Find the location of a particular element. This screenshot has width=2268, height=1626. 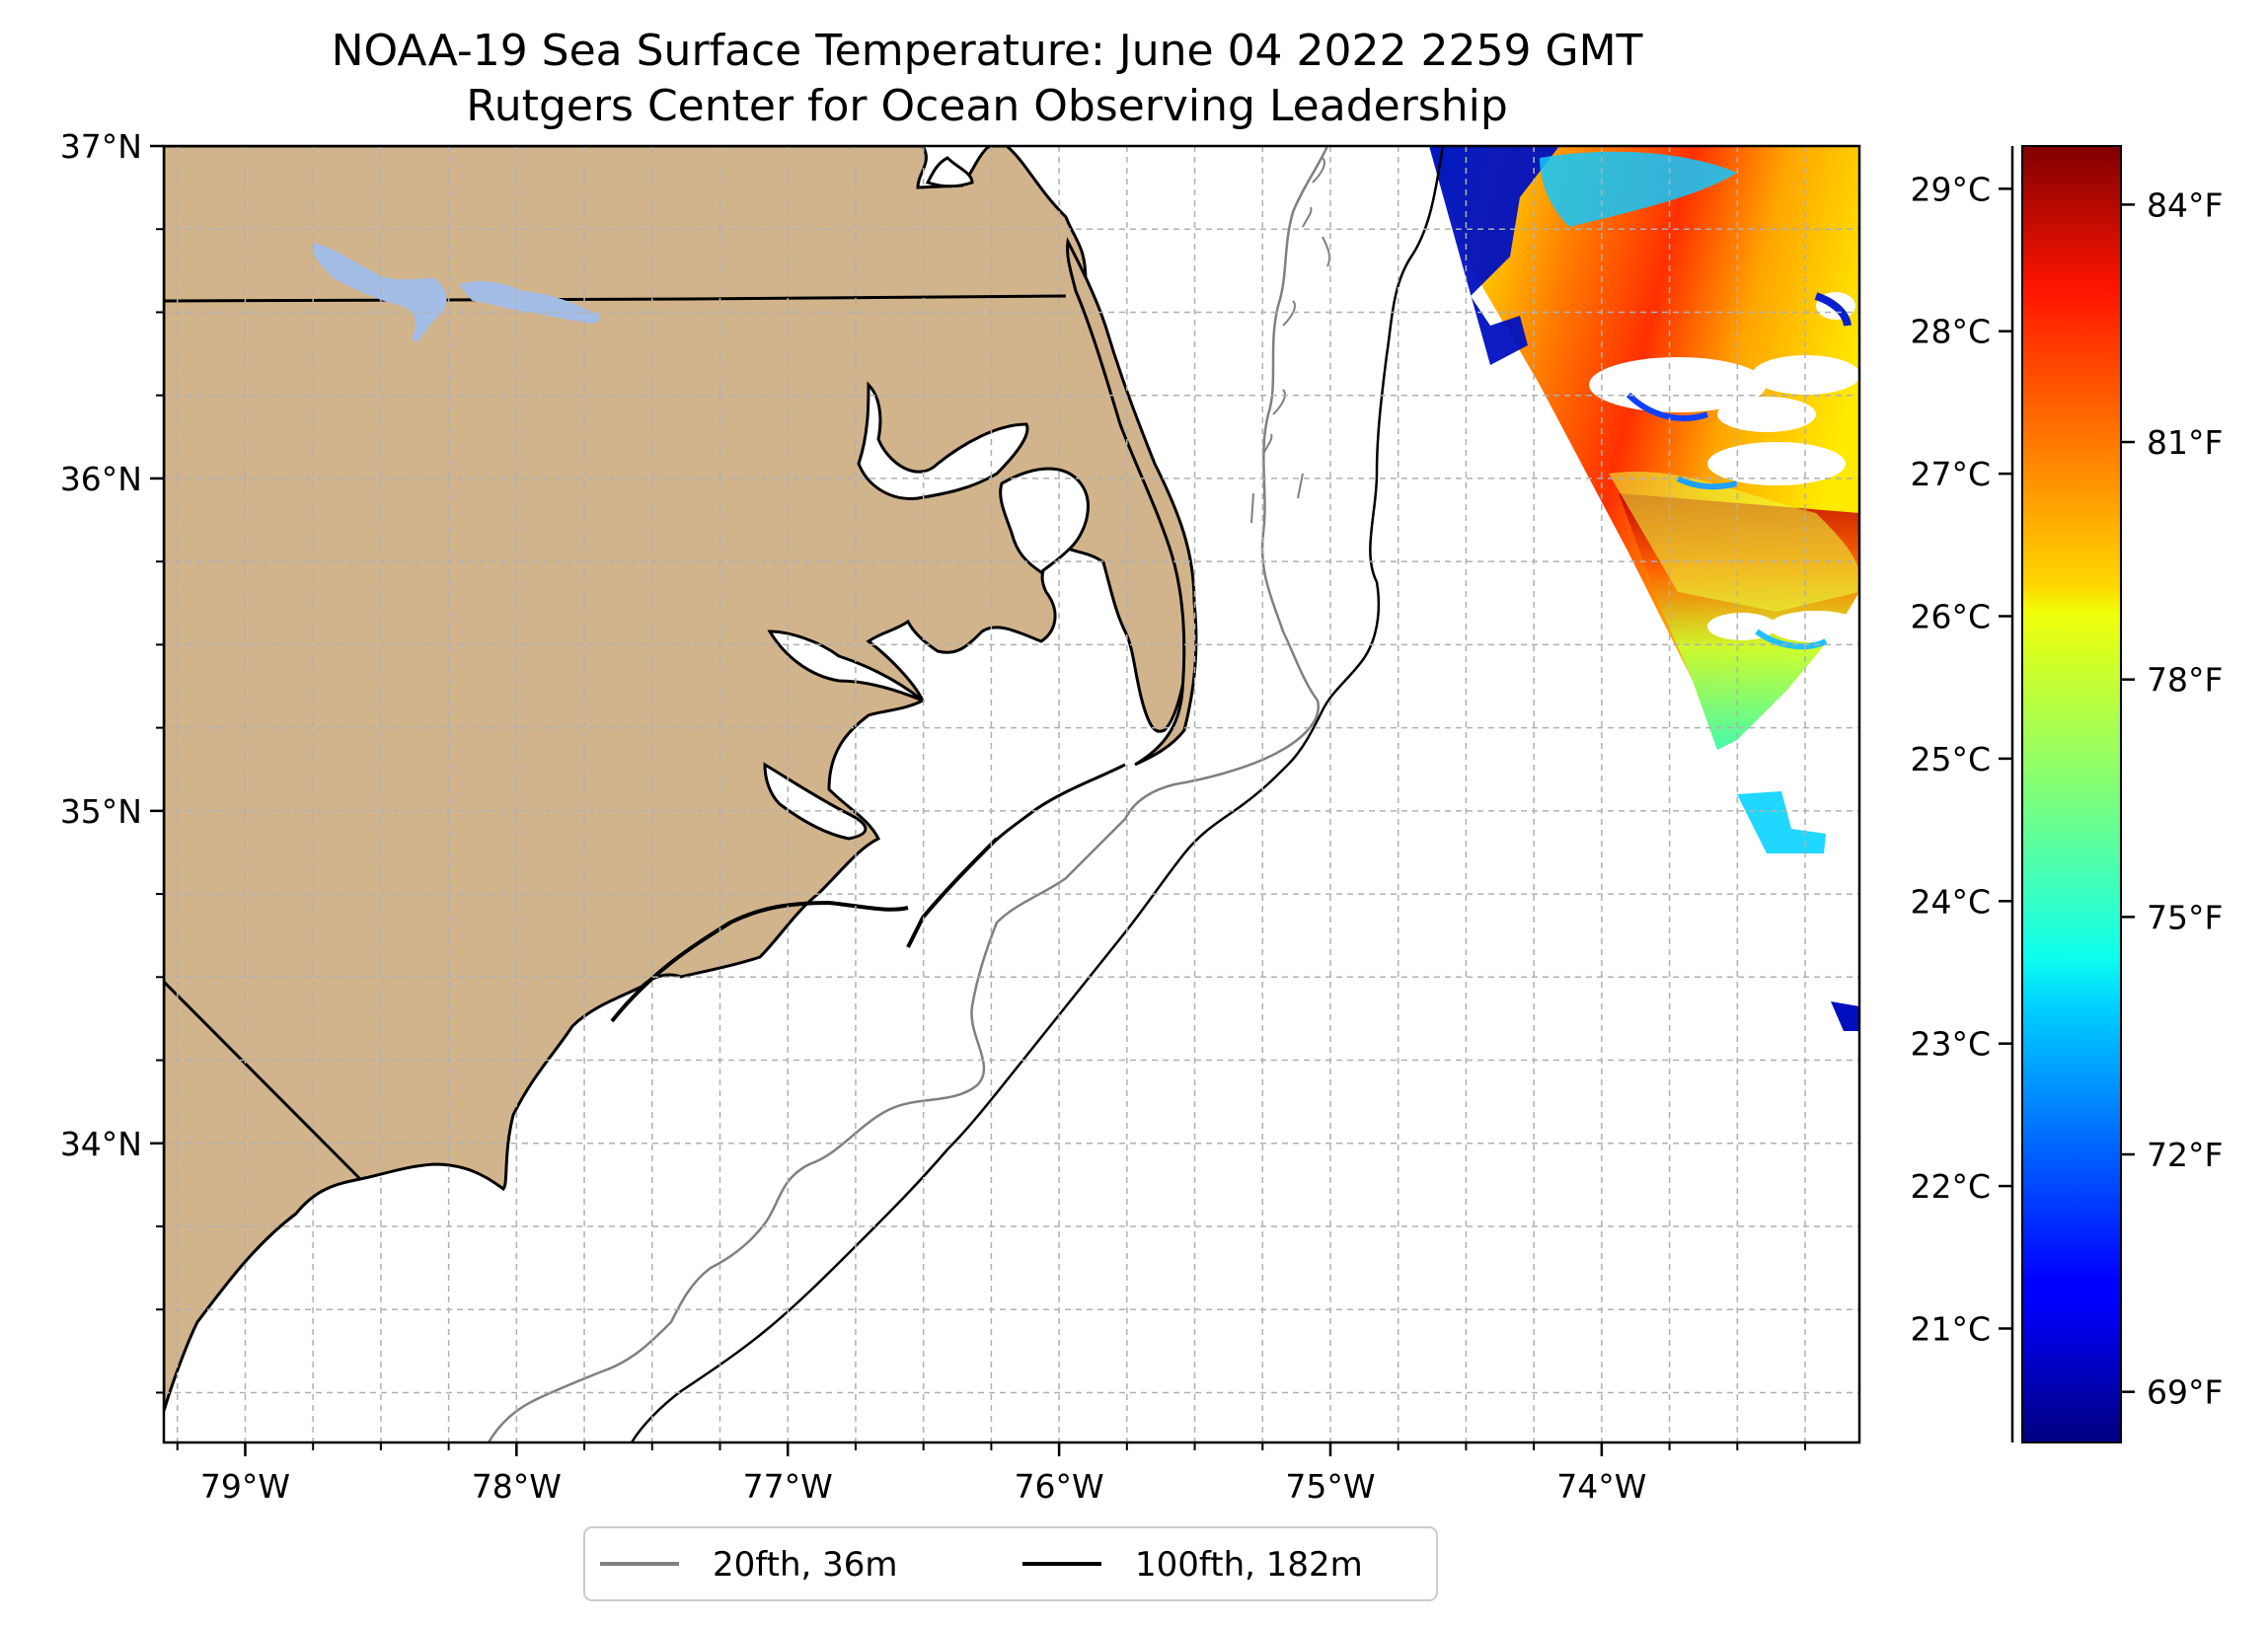

celsius-axis: 29°C 28°C 27°C 26°C 25°C 24°C 23°C 22°C 21°C is located at coordinates (1962, 794).